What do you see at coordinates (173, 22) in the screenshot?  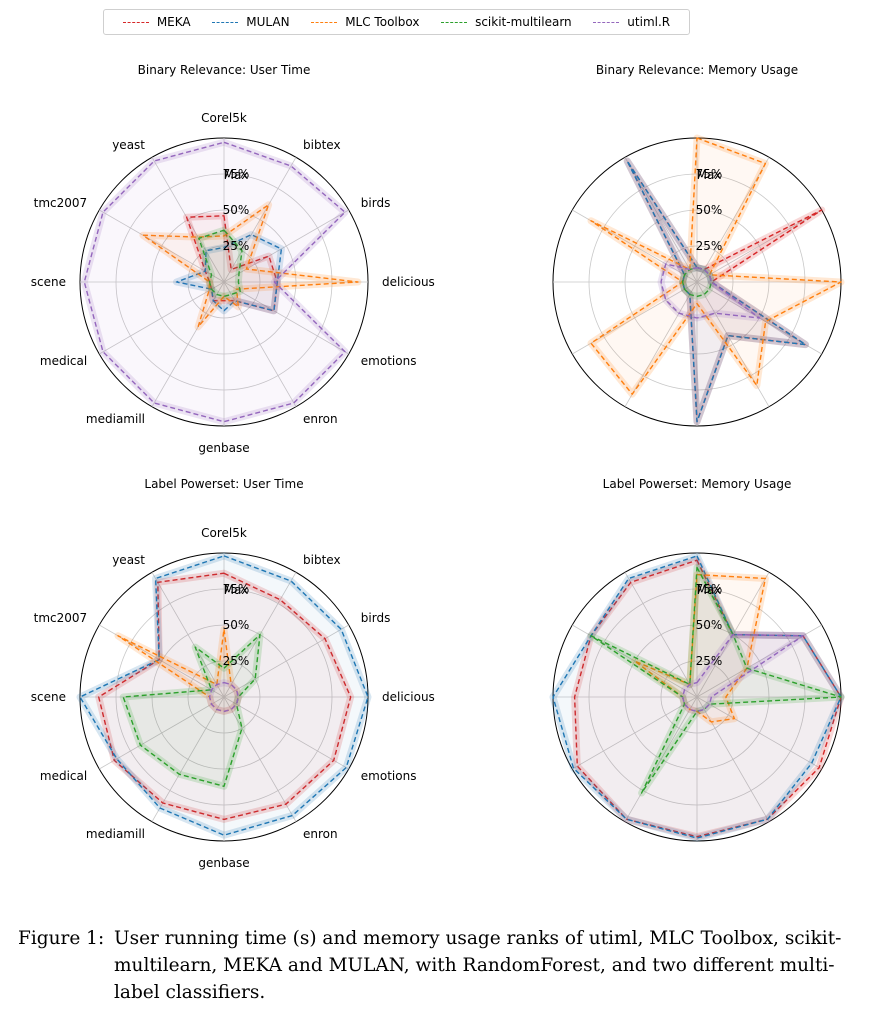 I see `legend-label: MEKA` at bounding box center [173, 22].